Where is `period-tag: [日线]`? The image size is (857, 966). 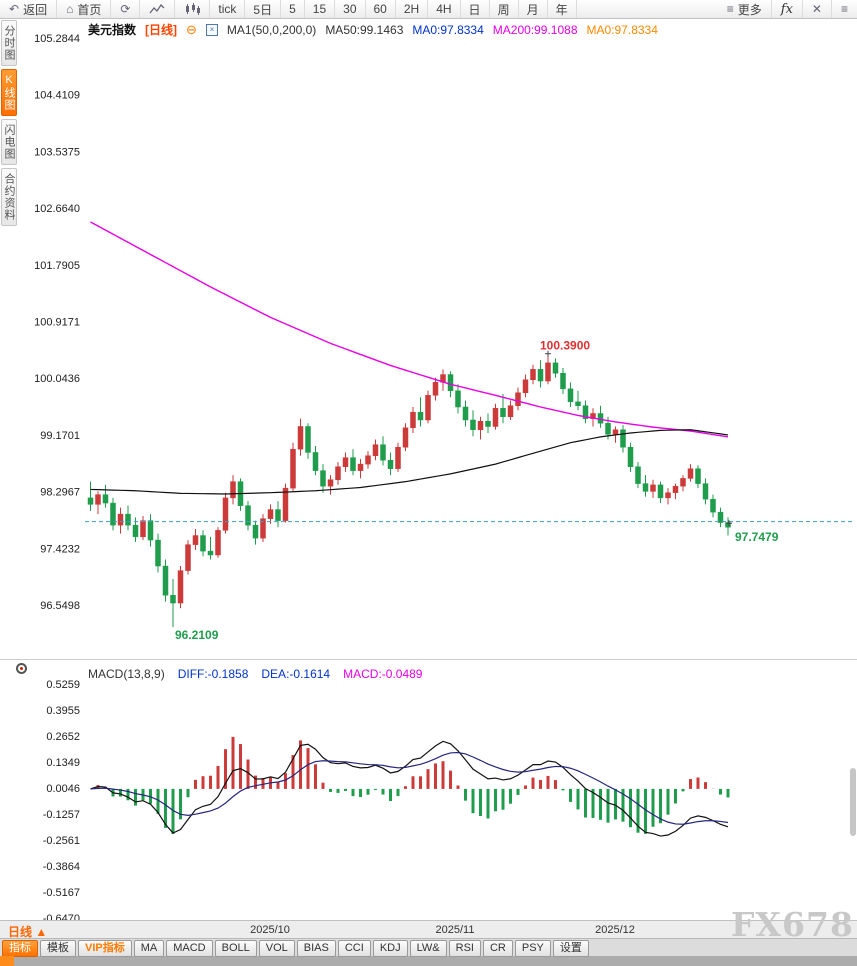 period-tag: [日线] is located at coordinates (161, 30).